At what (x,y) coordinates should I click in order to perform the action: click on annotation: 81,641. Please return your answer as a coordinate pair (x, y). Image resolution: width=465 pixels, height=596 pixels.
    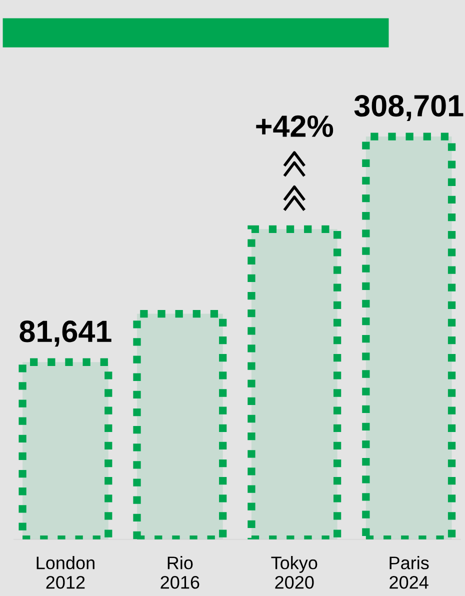
    Looking at the image, I should click on (66, 333).